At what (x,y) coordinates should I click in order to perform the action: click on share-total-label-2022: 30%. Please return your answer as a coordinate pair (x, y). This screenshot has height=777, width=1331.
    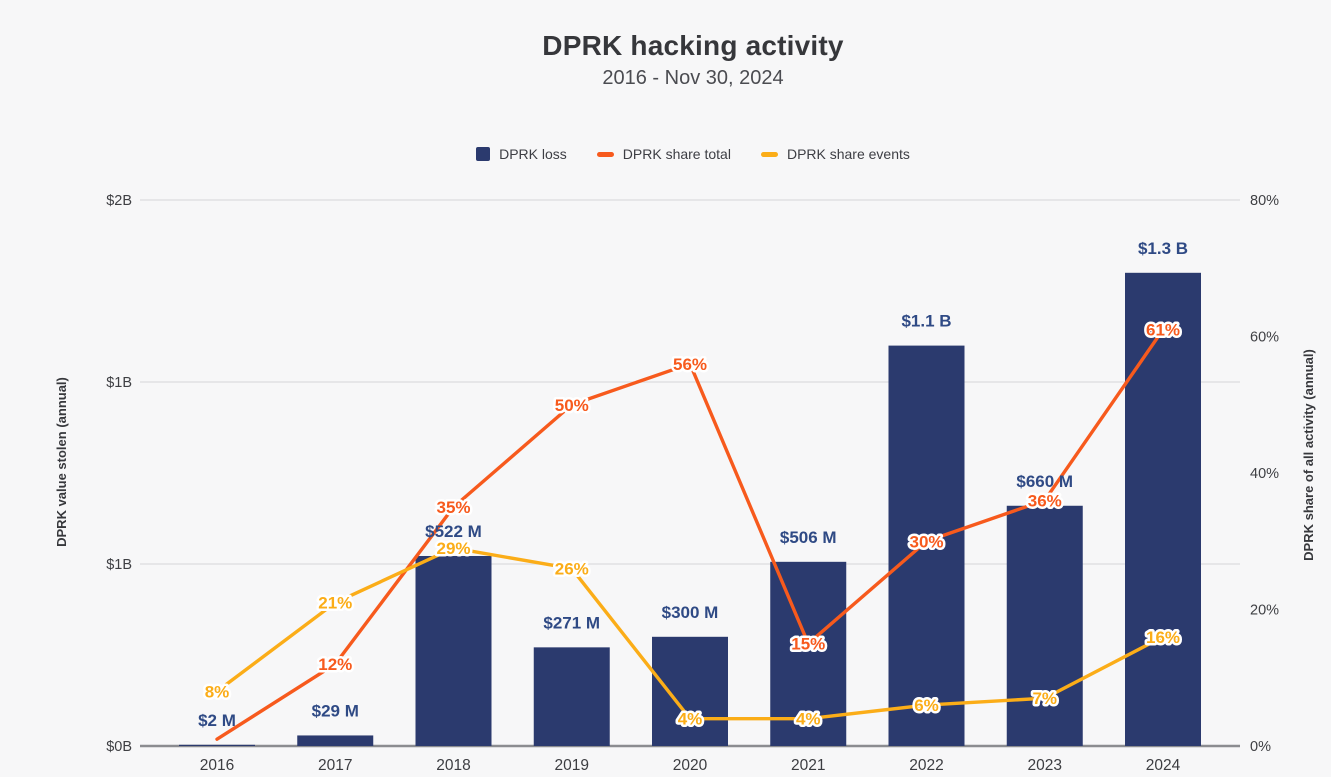
    Looking at the image, I should click on (926, 541).